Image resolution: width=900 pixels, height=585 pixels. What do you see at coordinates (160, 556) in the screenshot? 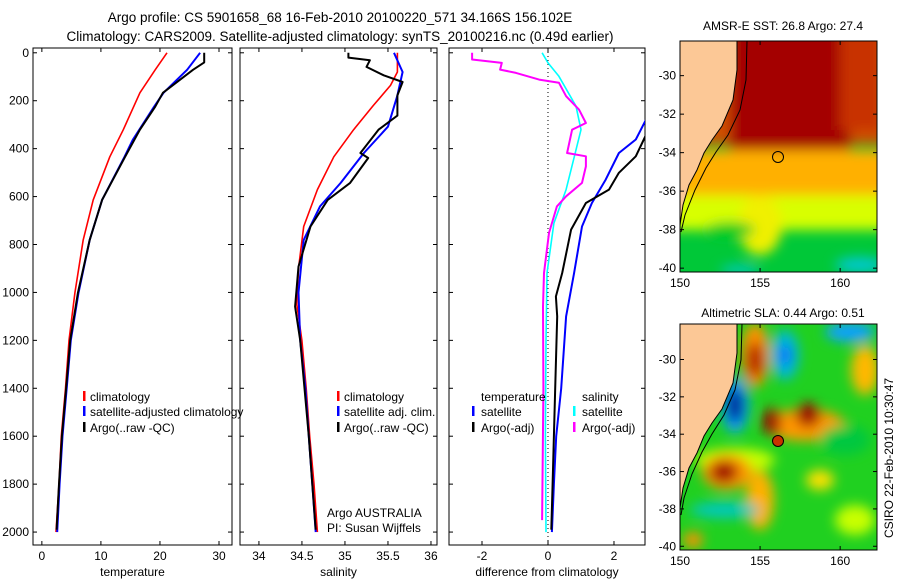
I see `x-tick-label: 20` at bounding box center [160, 556].